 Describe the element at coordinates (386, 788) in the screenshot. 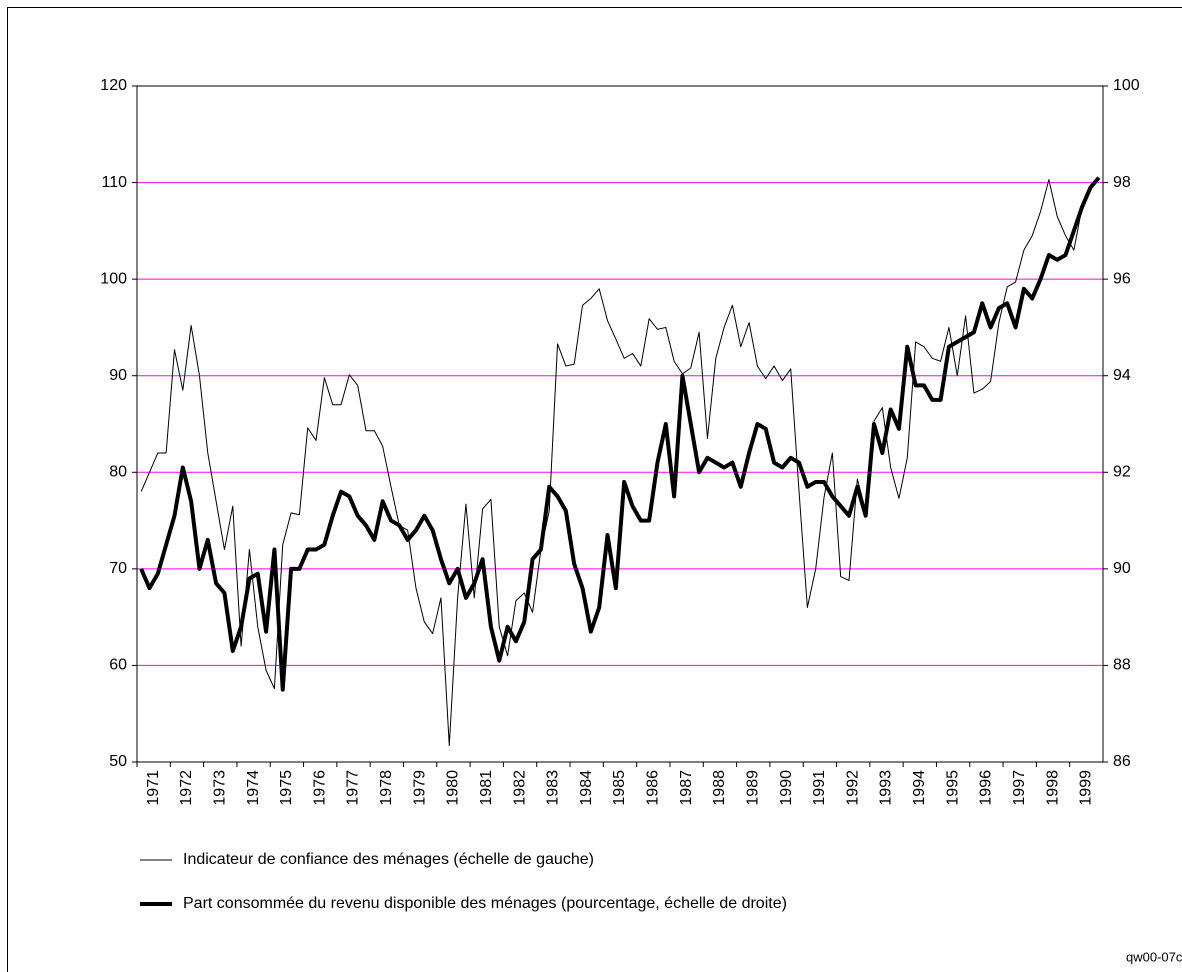

I see `x-tick-label: 1978` at that location.